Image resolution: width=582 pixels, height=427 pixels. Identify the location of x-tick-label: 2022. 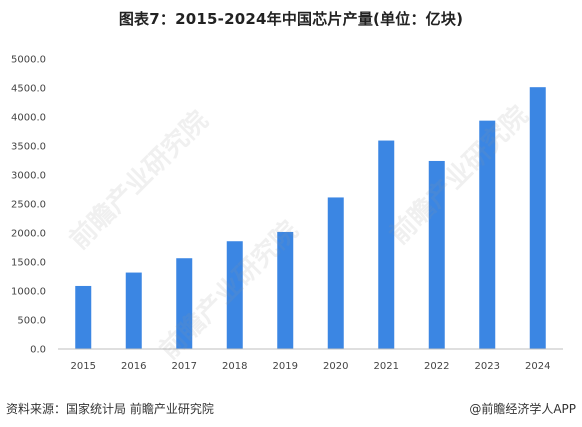
(436, 366).